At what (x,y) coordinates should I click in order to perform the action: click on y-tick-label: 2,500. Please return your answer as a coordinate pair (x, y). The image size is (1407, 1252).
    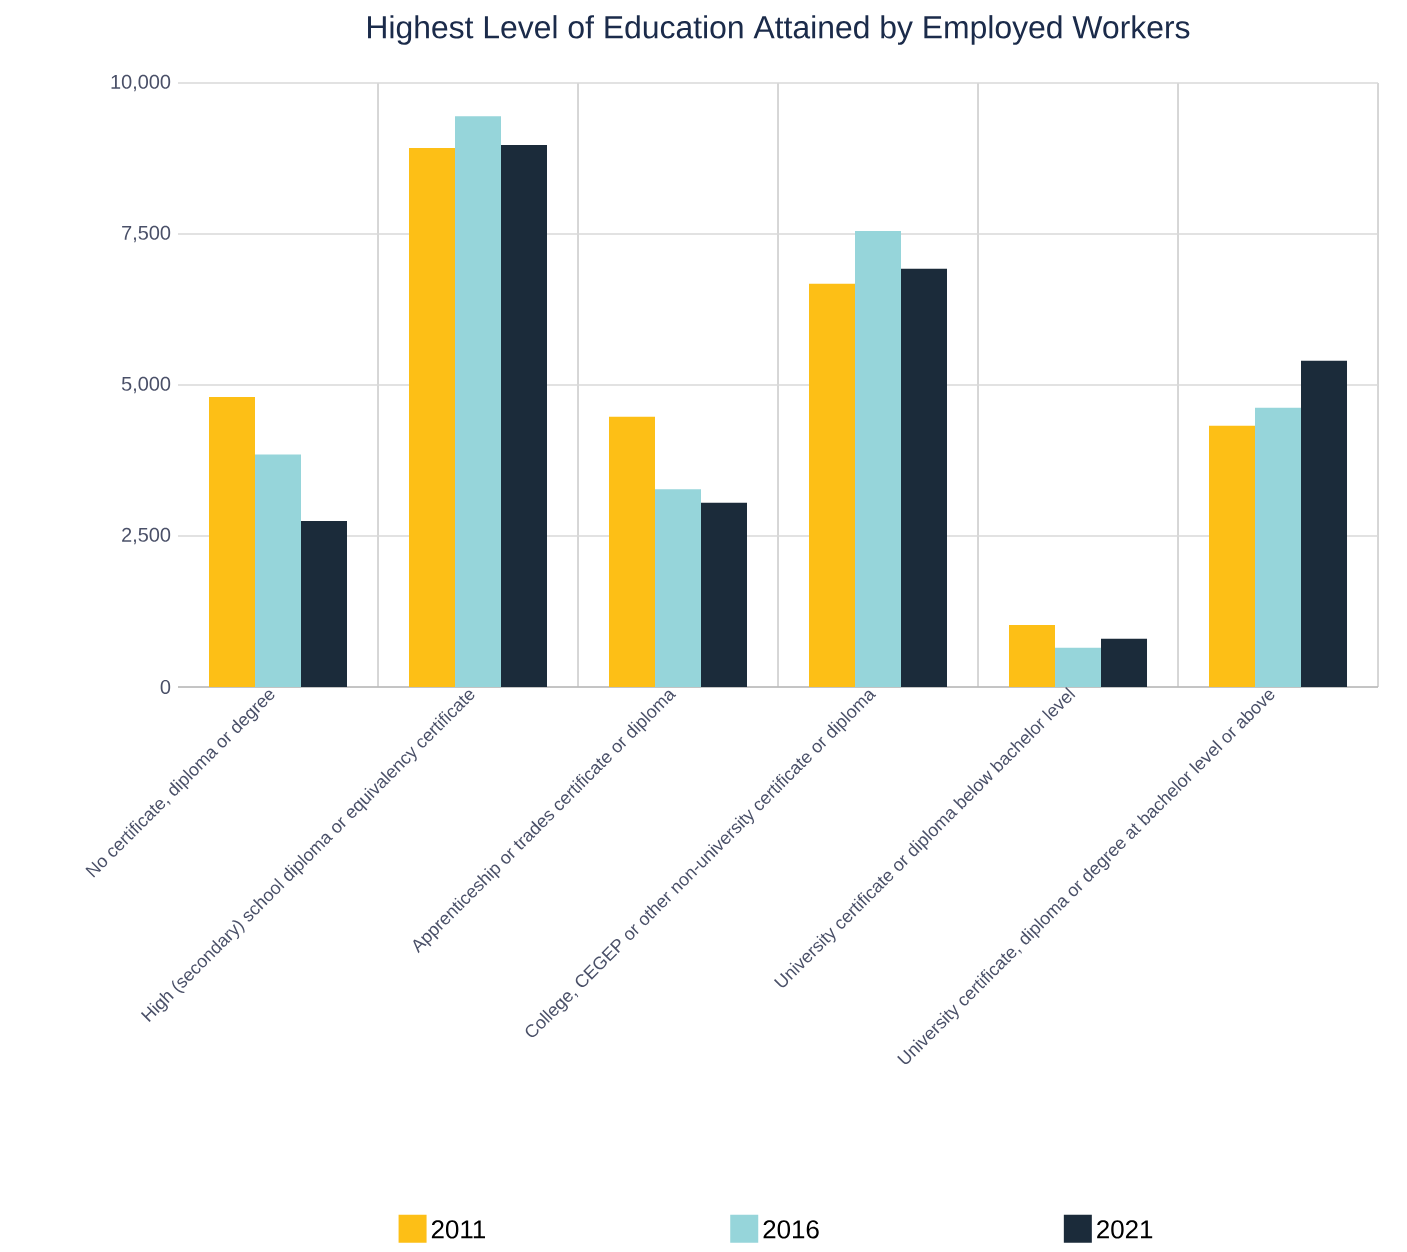
    Looking at the image, I should click on (146, 536).